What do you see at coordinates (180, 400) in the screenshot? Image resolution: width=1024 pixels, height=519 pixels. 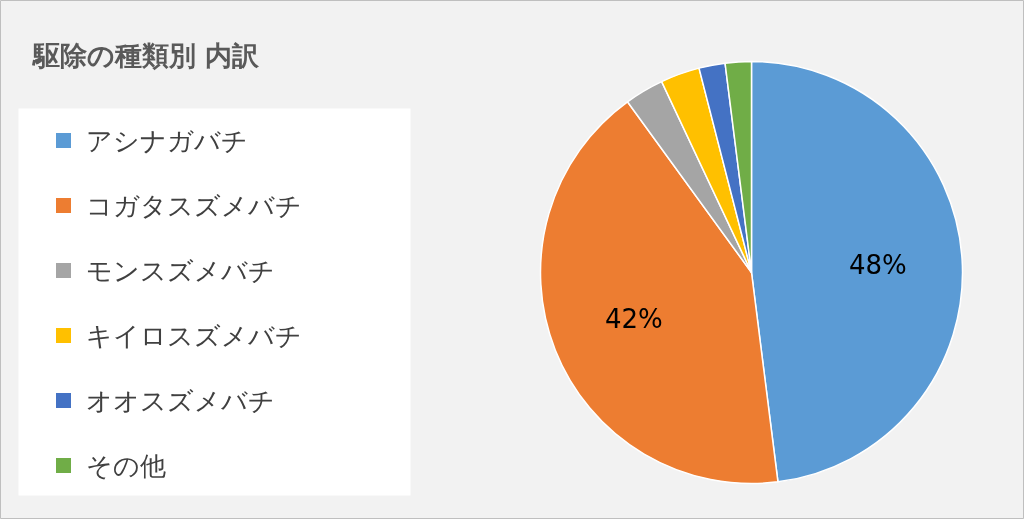 I see `legend-label: オオスズメバチ` at bounding box center [180, 400].